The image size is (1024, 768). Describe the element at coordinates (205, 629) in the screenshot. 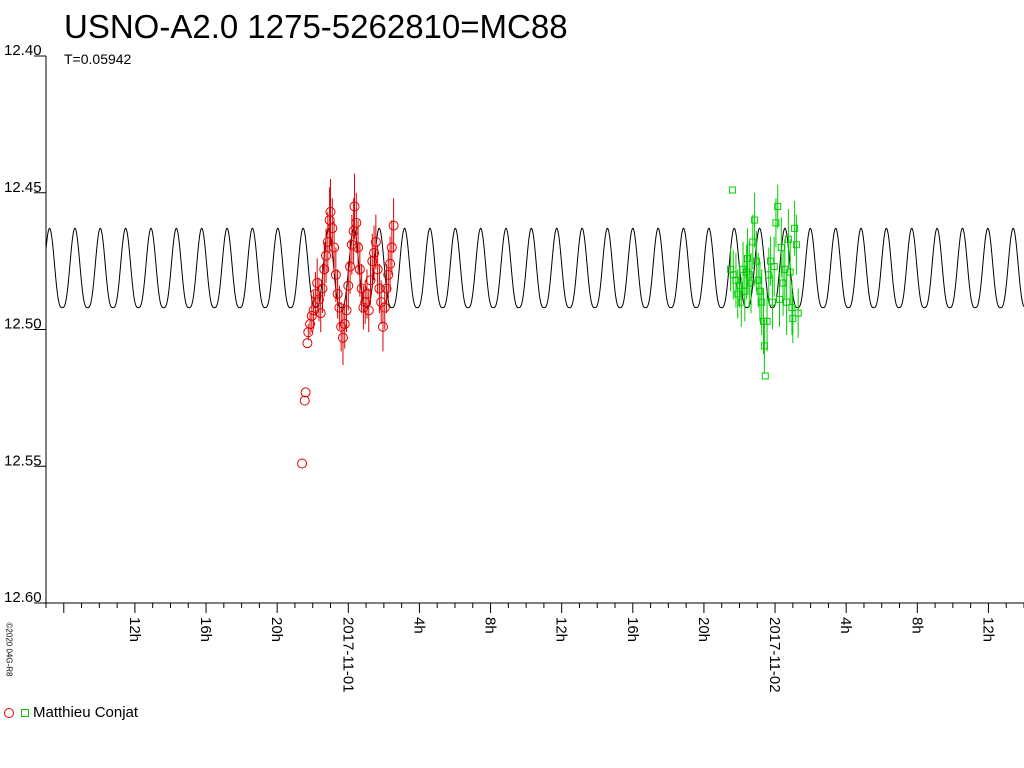

I see `x-tick-label: 16h` at that location.